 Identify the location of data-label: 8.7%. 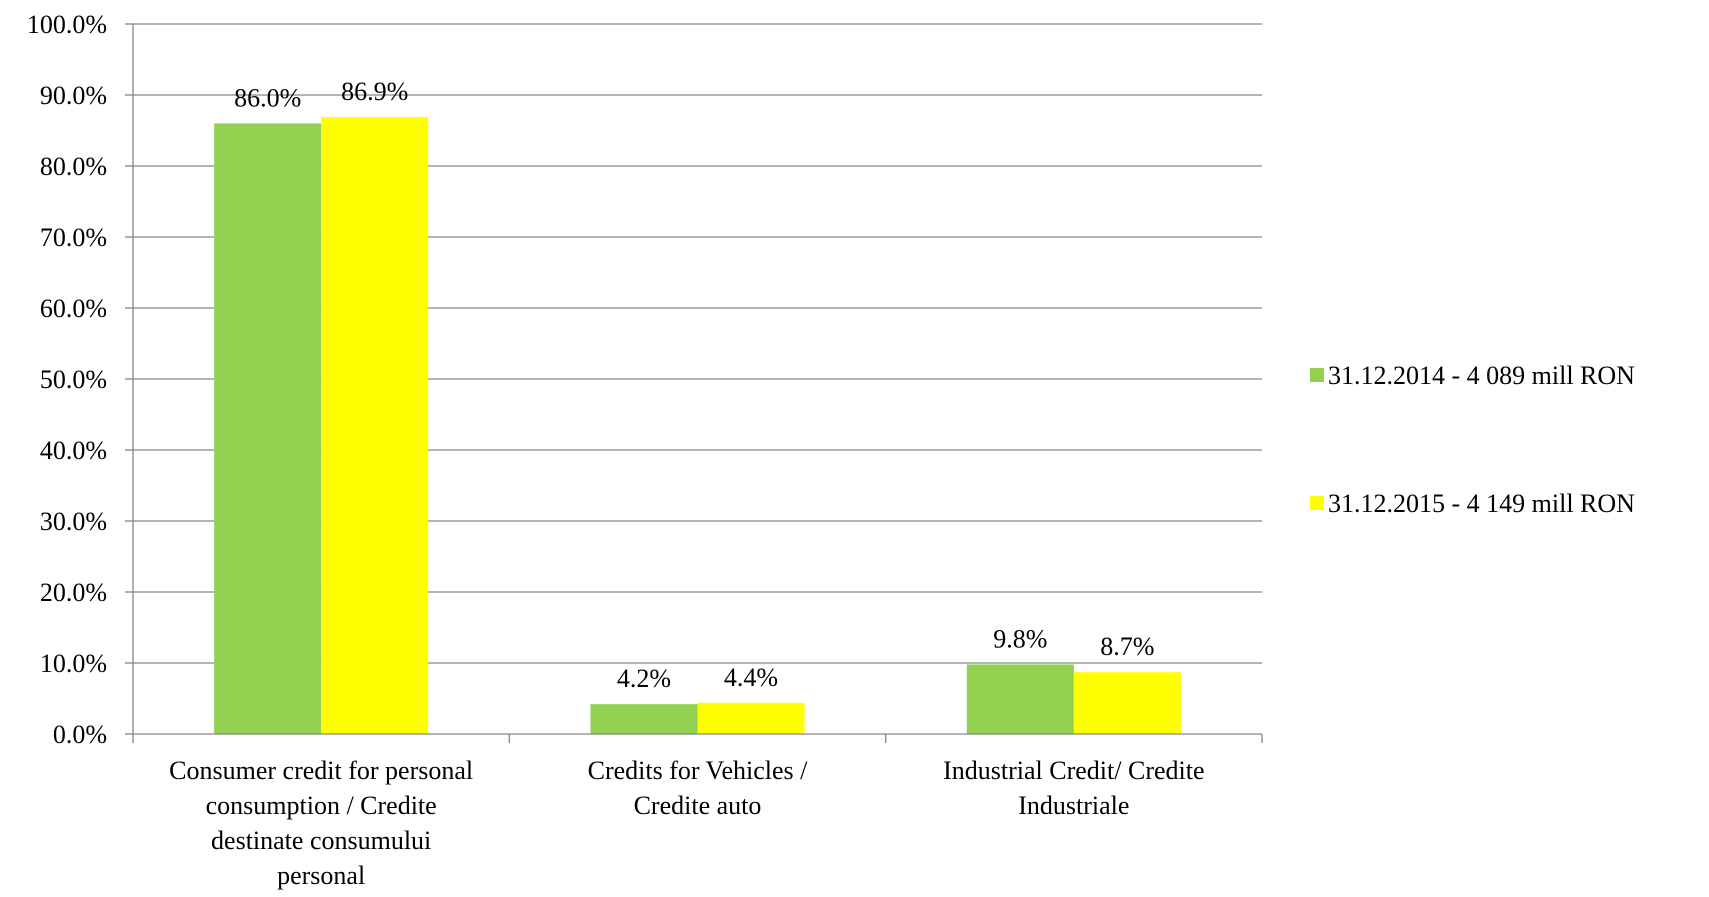
(1127, 646).